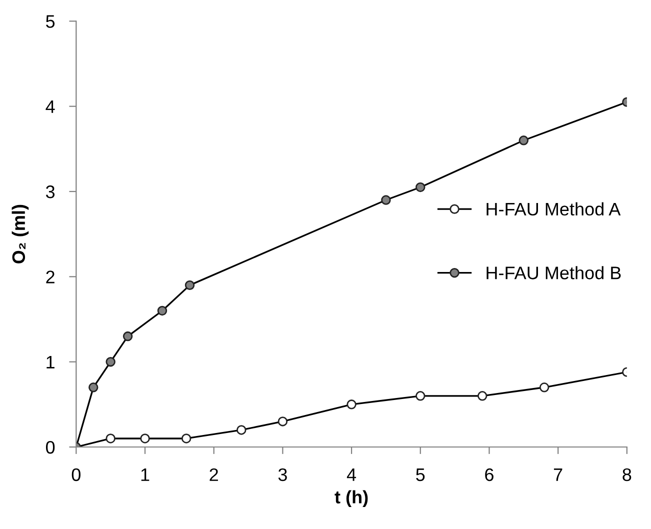  I want to click on y-tick-label: 2, so click(50, 277).